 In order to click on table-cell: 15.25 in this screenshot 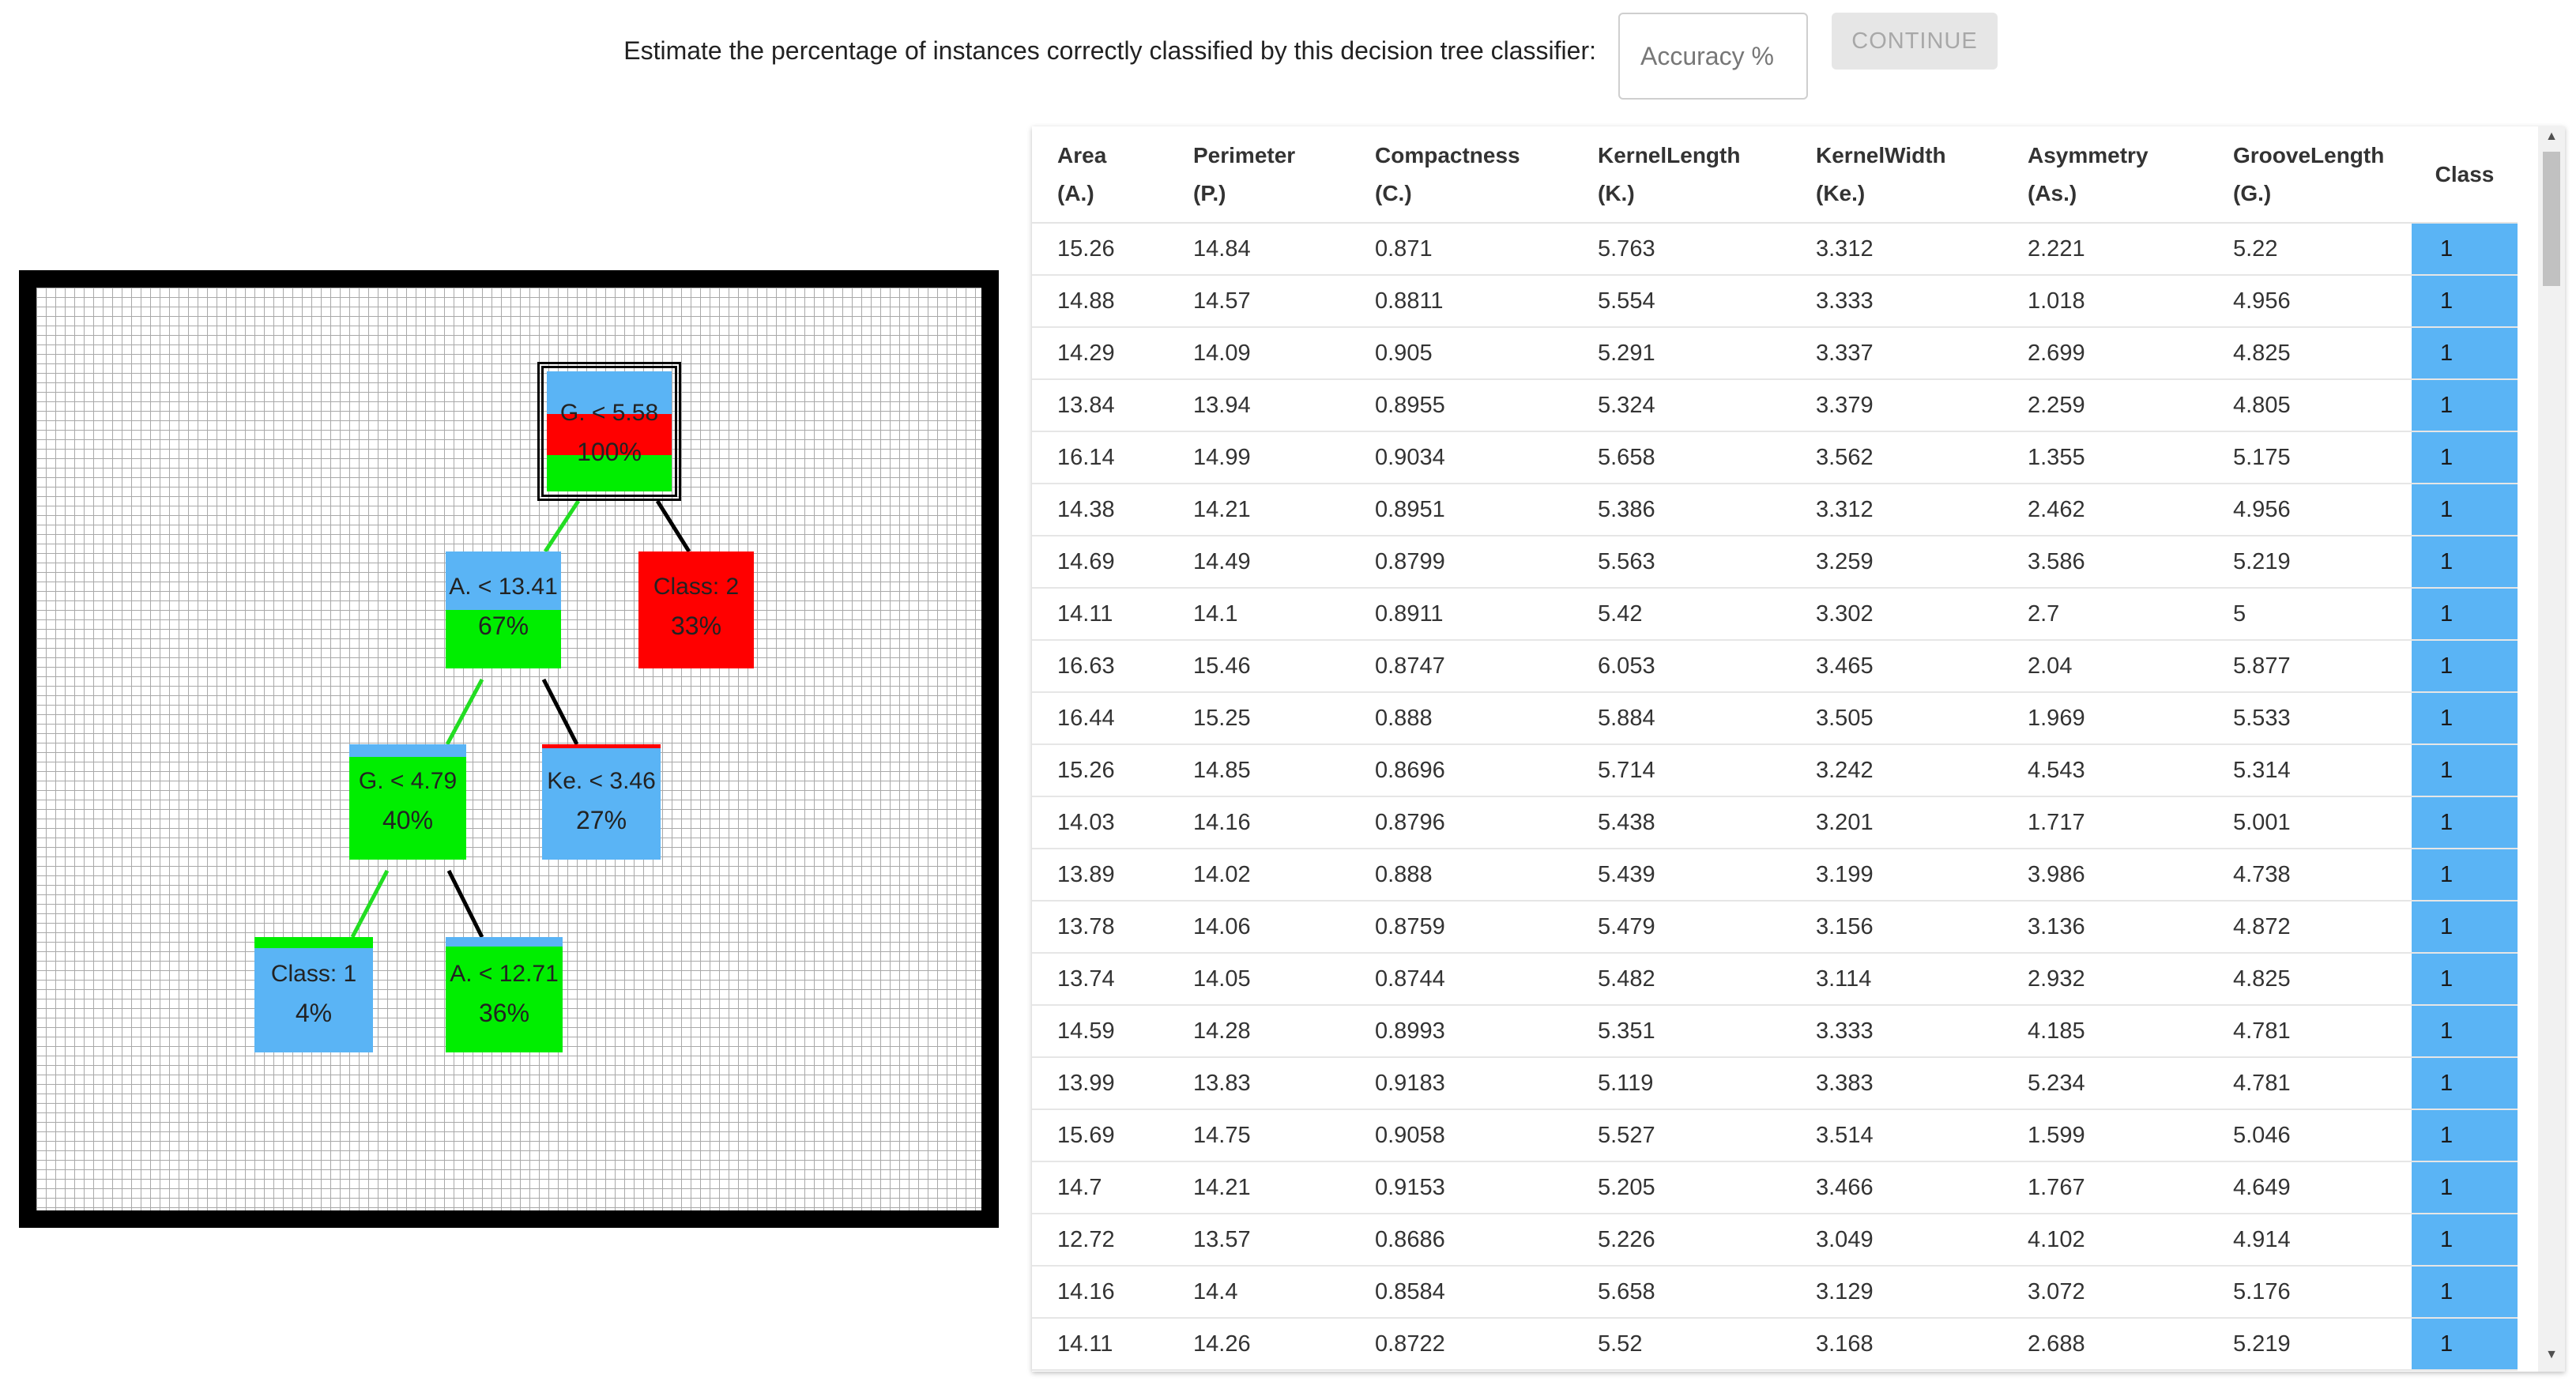, I will do `click(1259, 718)`.